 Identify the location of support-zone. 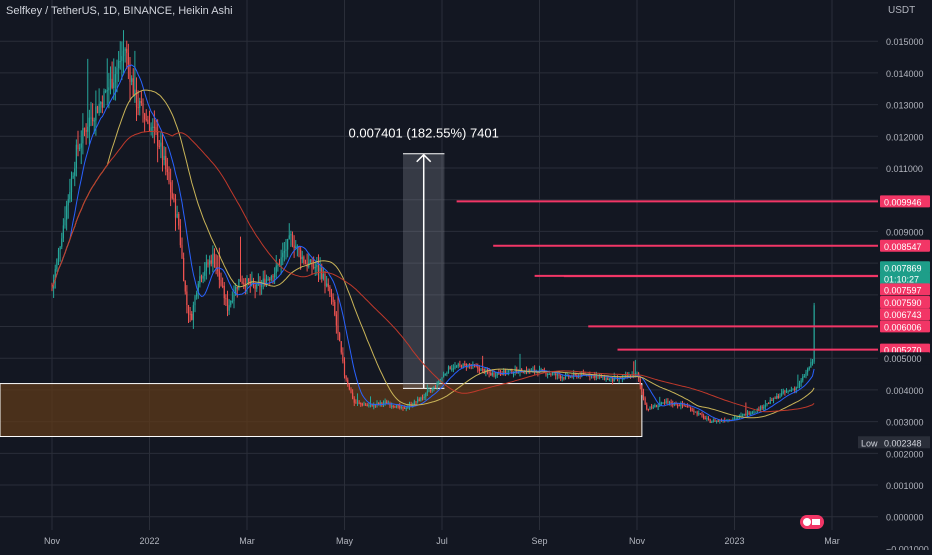
(321, 410).